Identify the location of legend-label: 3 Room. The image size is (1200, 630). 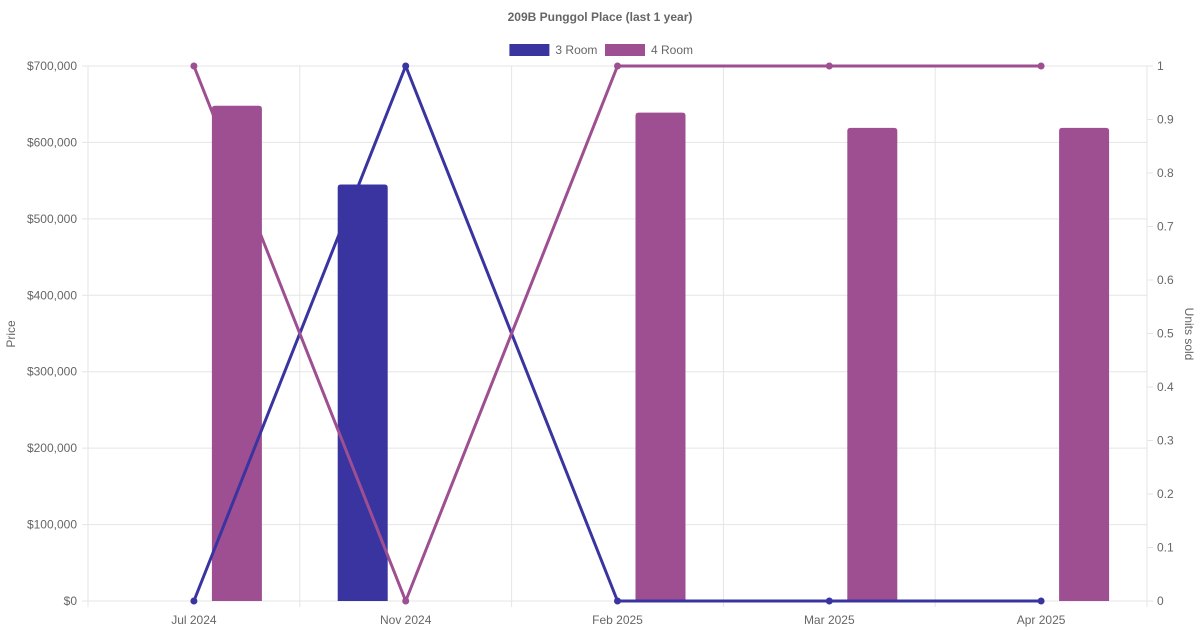
(576, 50).